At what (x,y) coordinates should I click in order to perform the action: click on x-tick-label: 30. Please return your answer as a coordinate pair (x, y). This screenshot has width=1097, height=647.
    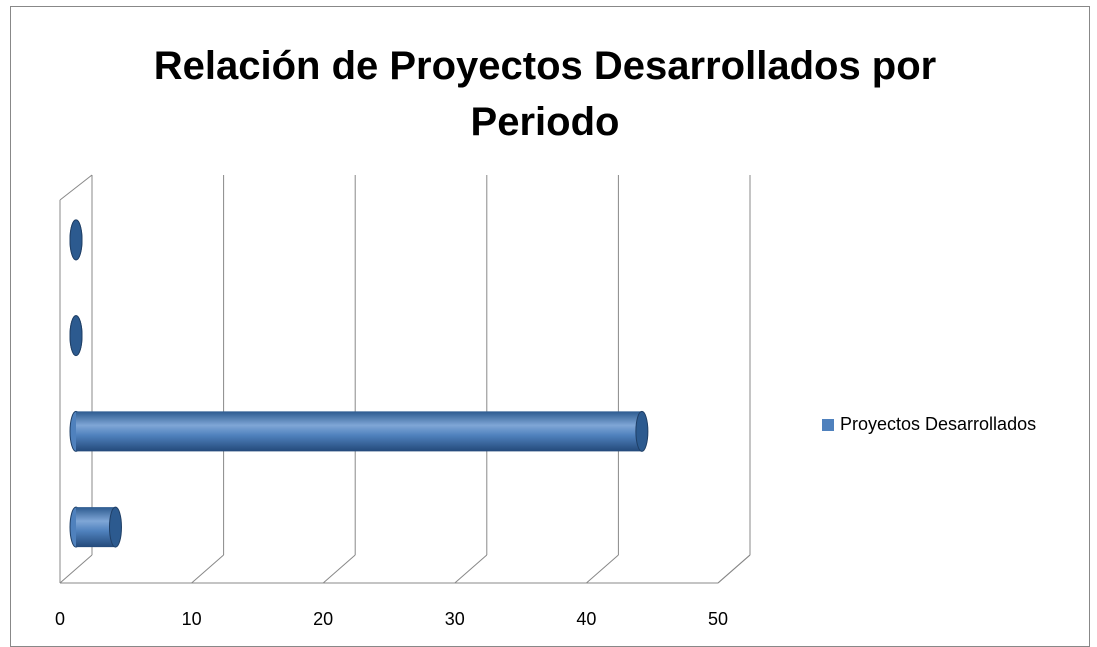
    Looking at the image, I should click on (455, 619).